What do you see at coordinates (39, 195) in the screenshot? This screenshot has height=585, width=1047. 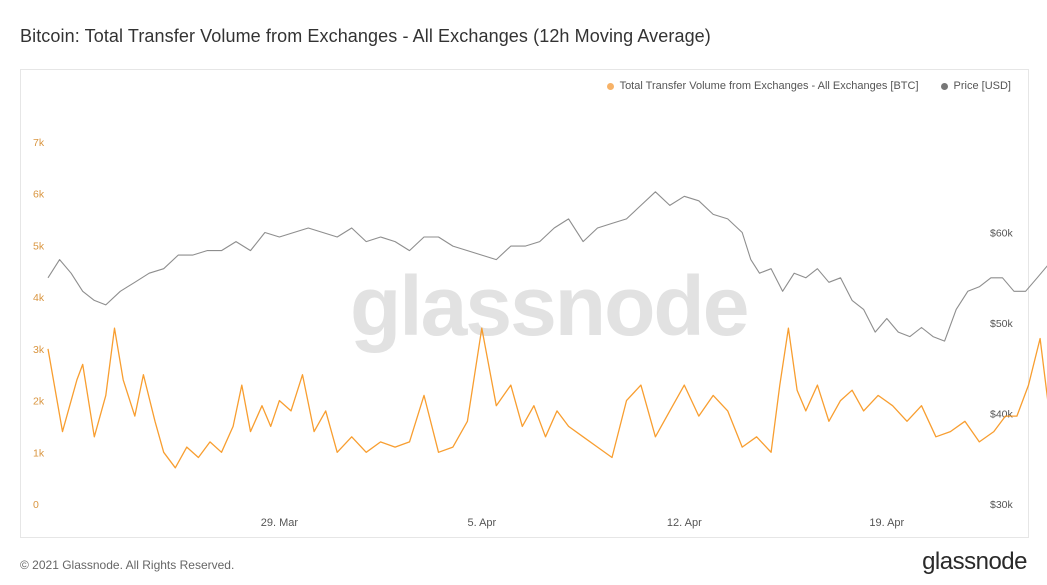 I see `y-left-tick-label: 6k` at bounding box center [39, 195].